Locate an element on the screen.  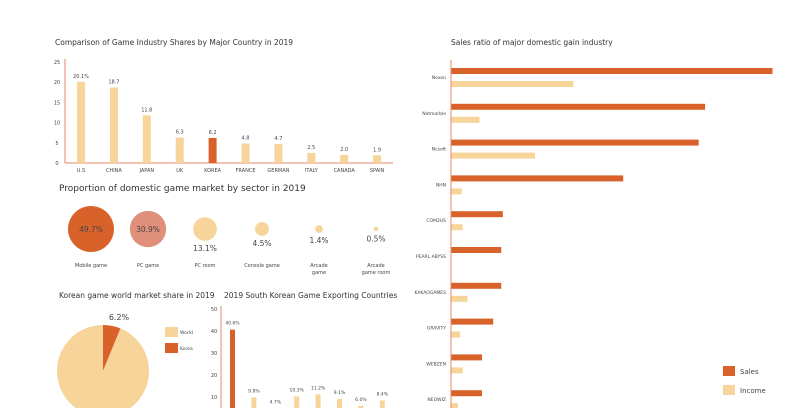
country-bar-label: 18.7 is located at coordinates (113, 82).